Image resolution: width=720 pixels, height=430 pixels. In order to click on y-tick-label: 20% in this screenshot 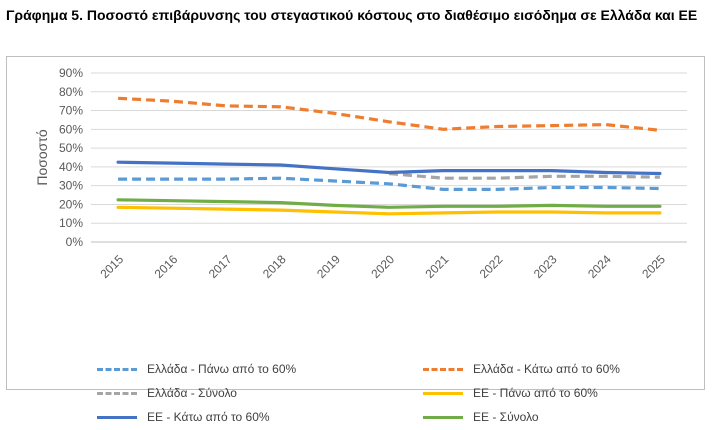, I will do `click(71, 204)`.